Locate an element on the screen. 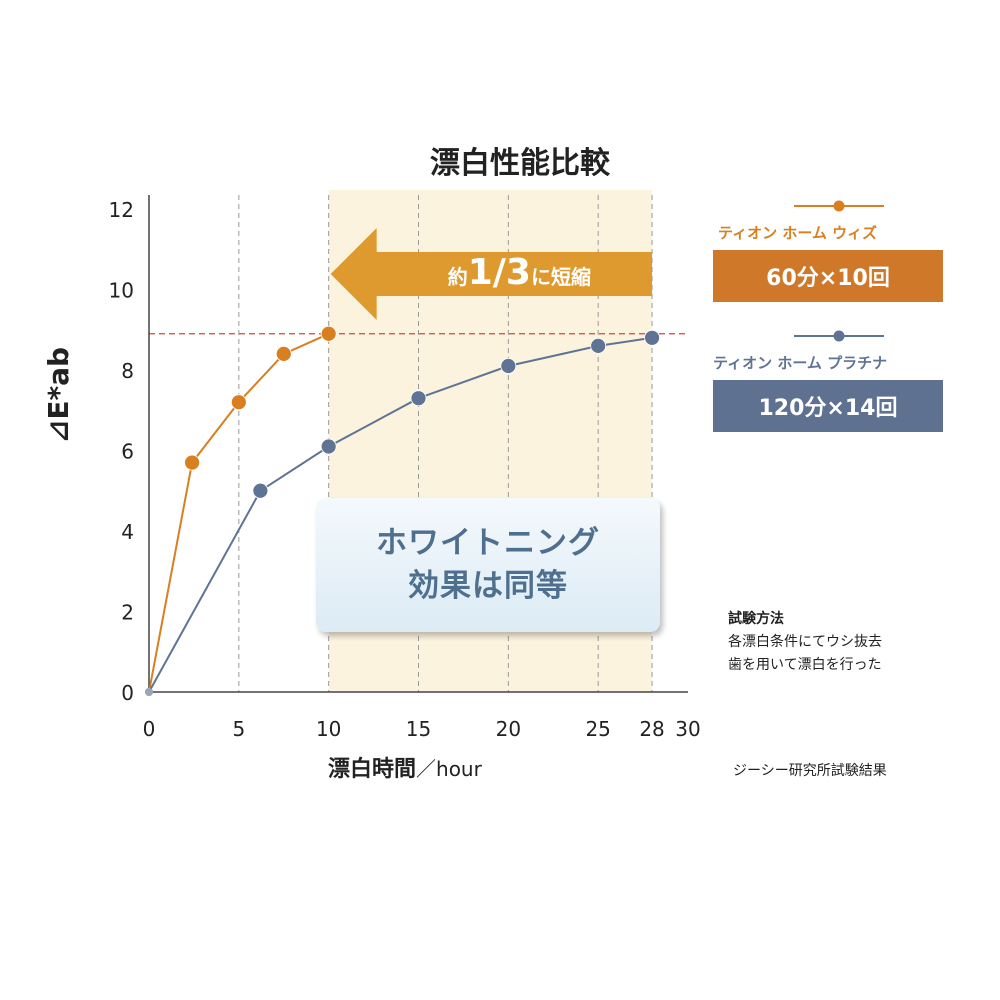 The height and width of the screenshot is (1000, 1000). x-tick-label: 25 is located at coordinates (597, 729).